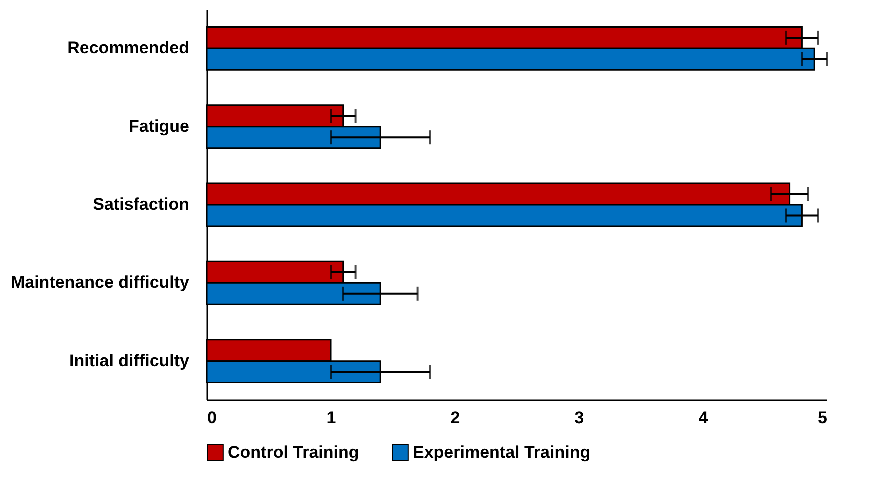 This screenshot has height=500, width=889. Describe the element at coordinates (579, 418) in the screenshot. I see `x-tick-label: 3` at that location.